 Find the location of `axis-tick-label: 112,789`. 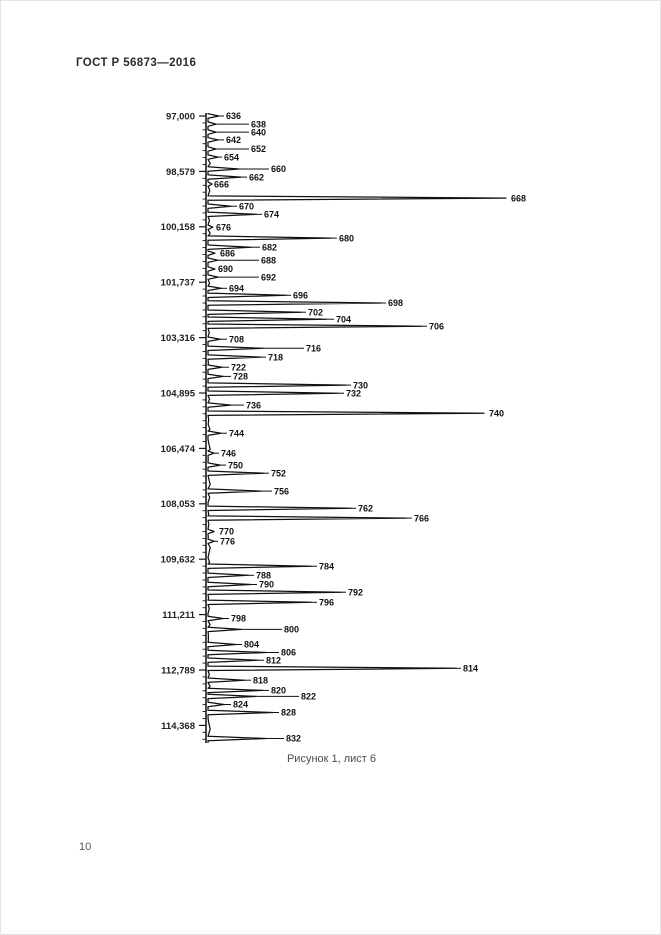

axis-tick-label: 112,789 is located at coordinates (178, 670).